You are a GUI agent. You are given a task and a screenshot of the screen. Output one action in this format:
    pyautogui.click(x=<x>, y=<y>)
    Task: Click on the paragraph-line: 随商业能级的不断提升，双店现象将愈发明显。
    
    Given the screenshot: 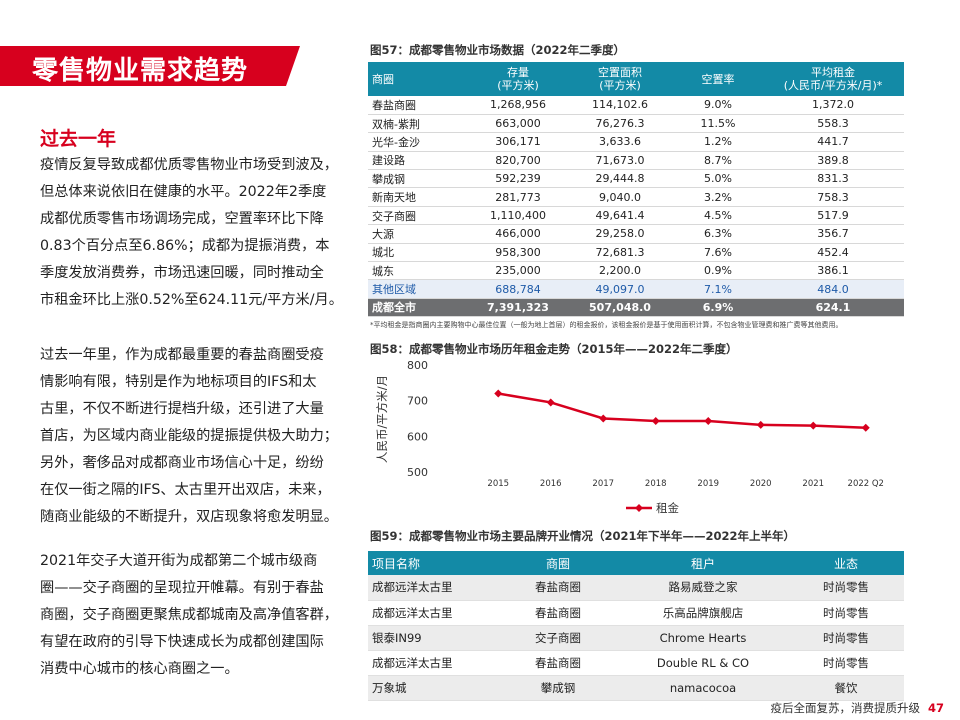 What is the action you would take?
    pyautogui.click(x=189, y=517)
    